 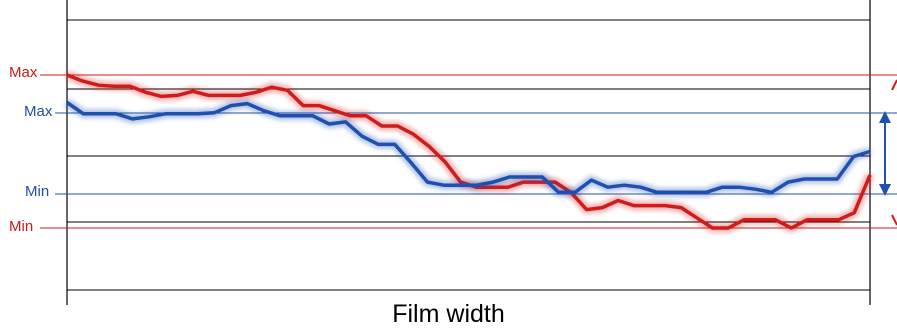 What do you see at coordinates (38, 111) in the screenshot?
I see `blue-max-label: Max` at bounding box center [38, 111].